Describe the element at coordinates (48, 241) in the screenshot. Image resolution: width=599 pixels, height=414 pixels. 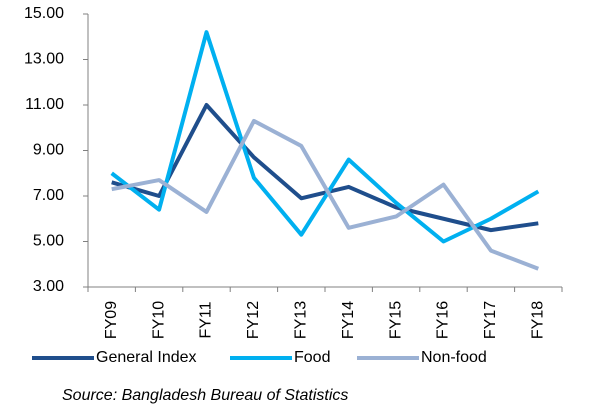
I see `y-tick-label: 5.00` at that location.